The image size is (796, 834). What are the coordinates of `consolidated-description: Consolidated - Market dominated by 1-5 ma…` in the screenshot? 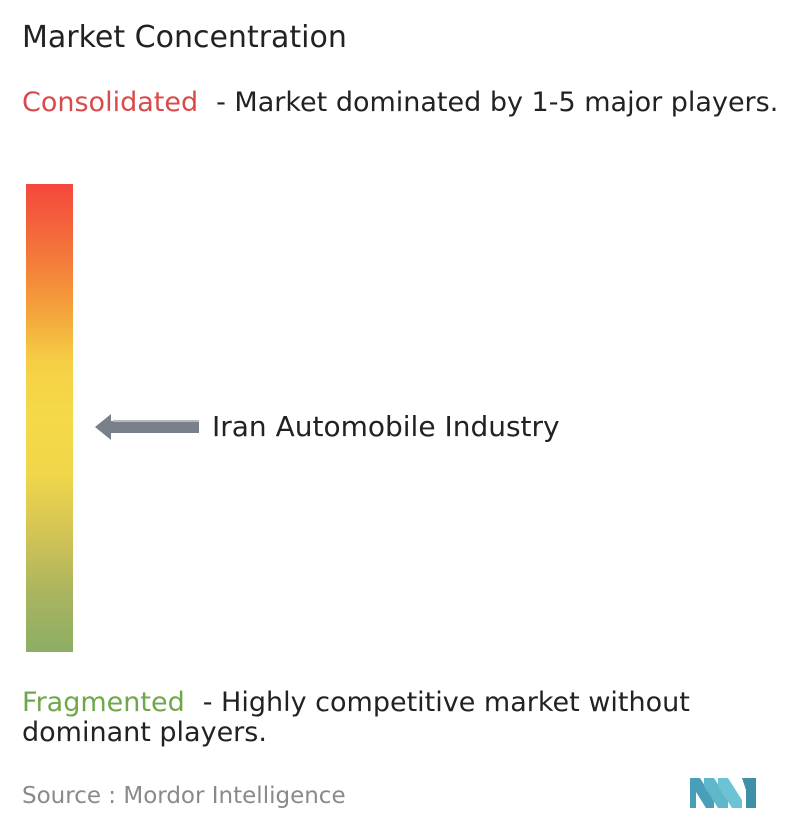 It's located at (407, 103).